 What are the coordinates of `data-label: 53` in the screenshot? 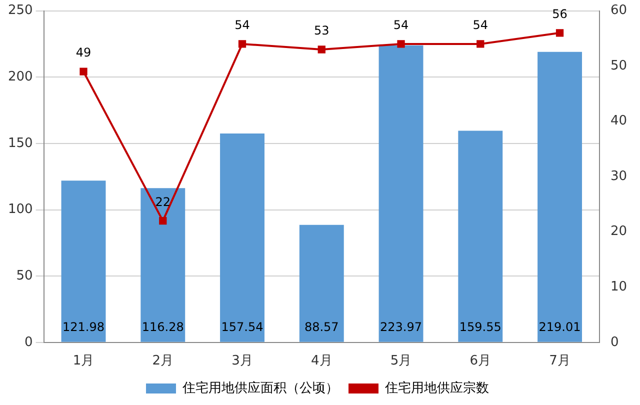 It's located at (322, 31).